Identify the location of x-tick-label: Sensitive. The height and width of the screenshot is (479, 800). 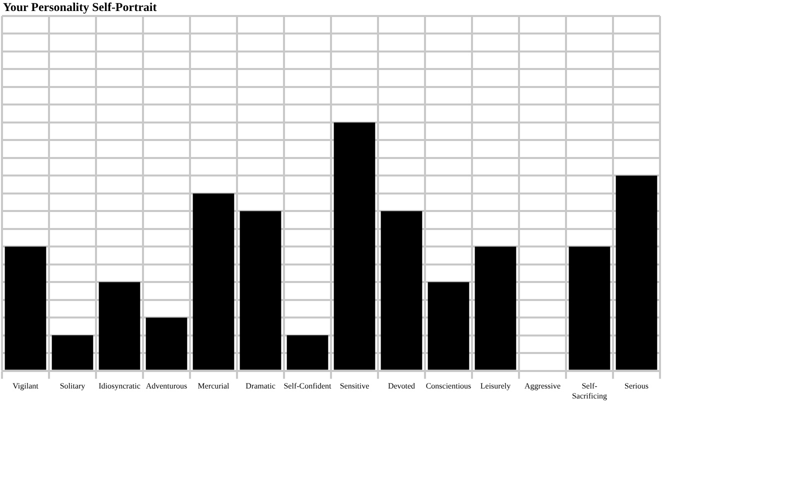
(355, 386).